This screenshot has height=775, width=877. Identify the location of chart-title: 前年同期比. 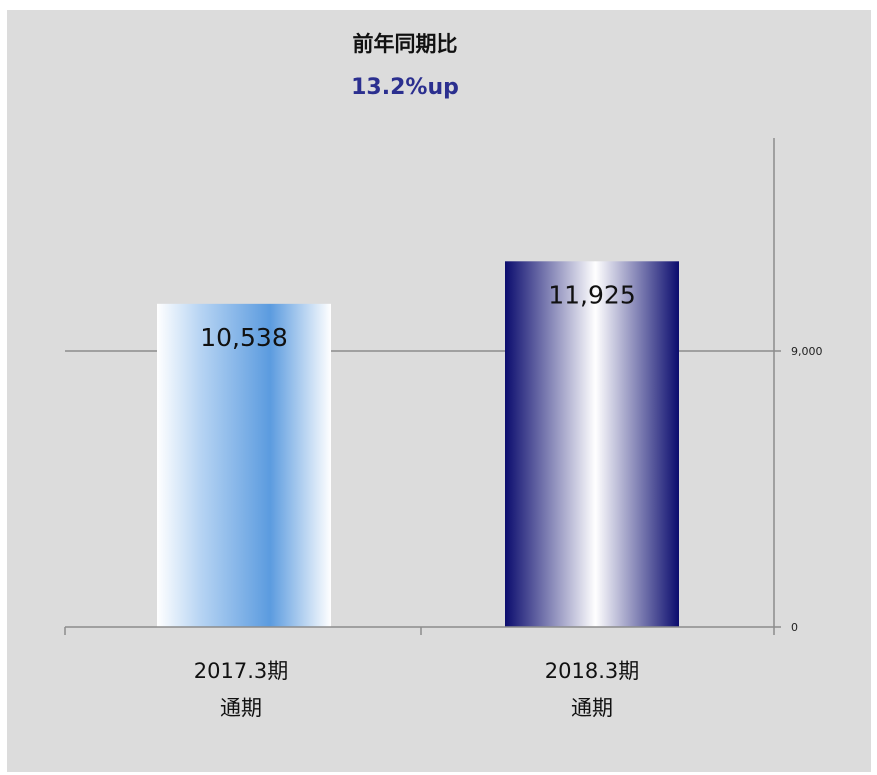
(405, 44).